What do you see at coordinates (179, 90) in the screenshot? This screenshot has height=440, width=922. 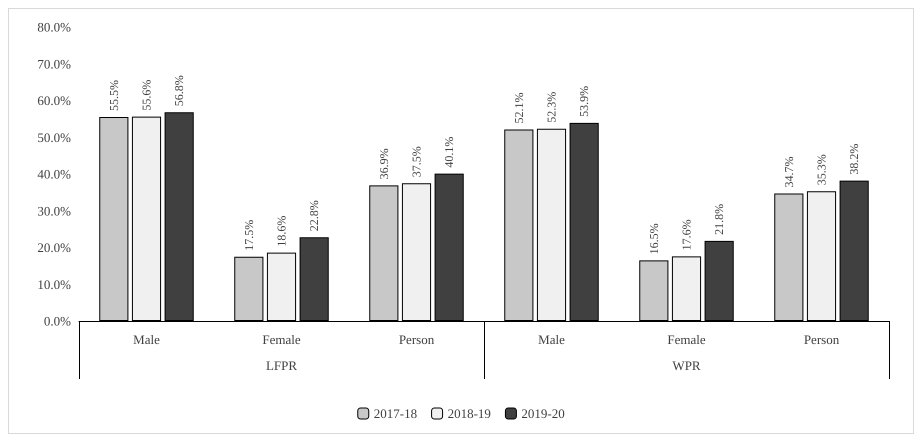 I see `data-label: 56.8%` at bounding box center [179, 90].